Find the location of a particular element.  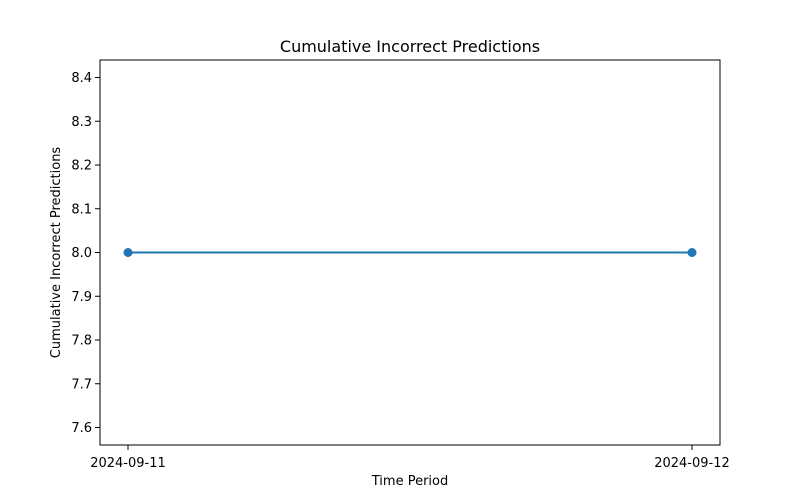

y-axis: 7.6 7.7 7.8 7.9 8.0 8.1 8.2 8.3 8.4 is located at coordinates (85, 253).